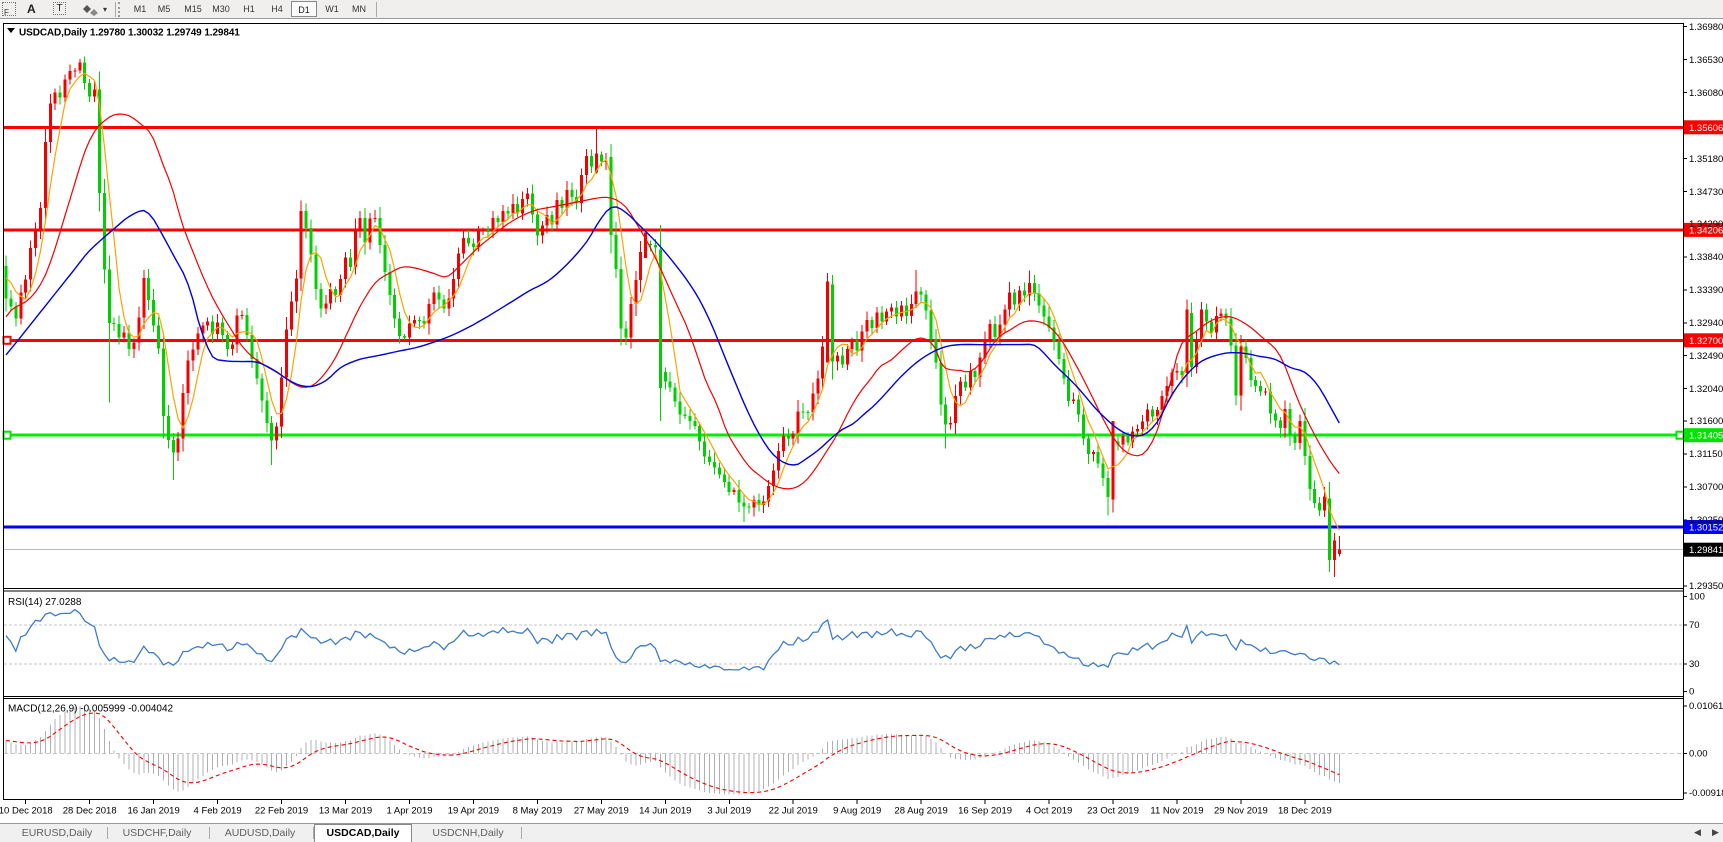 The width and height of the screenshot is (1723, 842). What do you see at coordinates (1706, 290) in the screenshot?
I see `svg-text: 1.33390` at bounding box center [1706, 290].